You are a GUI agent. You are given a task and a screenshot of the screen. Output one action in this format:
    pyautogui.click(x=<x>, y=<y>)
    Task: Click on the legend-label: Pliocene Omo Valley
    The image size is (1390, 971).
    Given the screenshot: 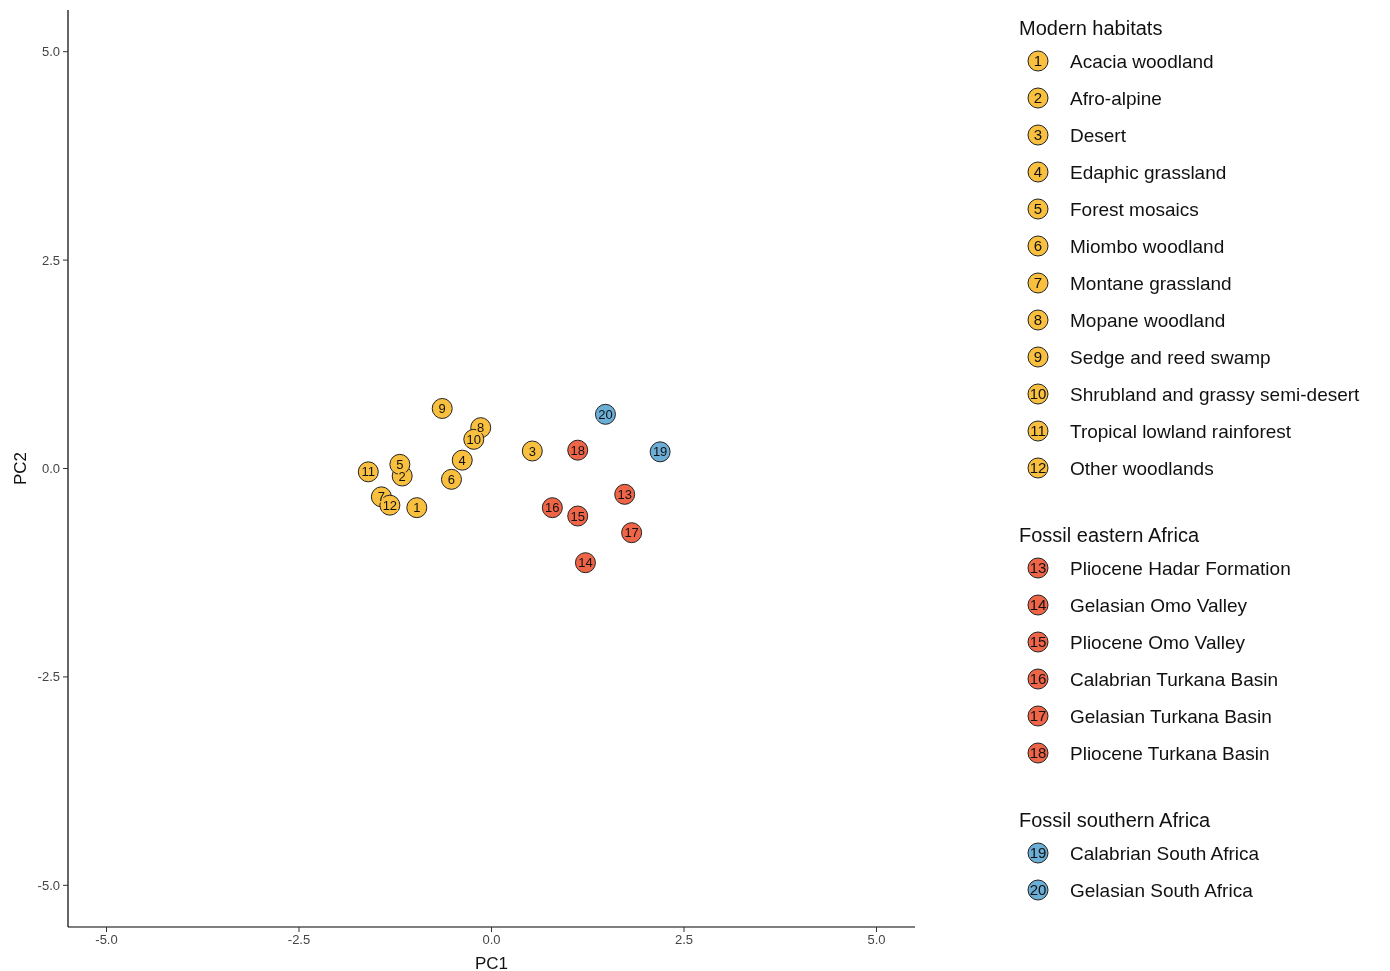 What is the action you would take?
    pyautogui.click(x=1158, y=642)
    